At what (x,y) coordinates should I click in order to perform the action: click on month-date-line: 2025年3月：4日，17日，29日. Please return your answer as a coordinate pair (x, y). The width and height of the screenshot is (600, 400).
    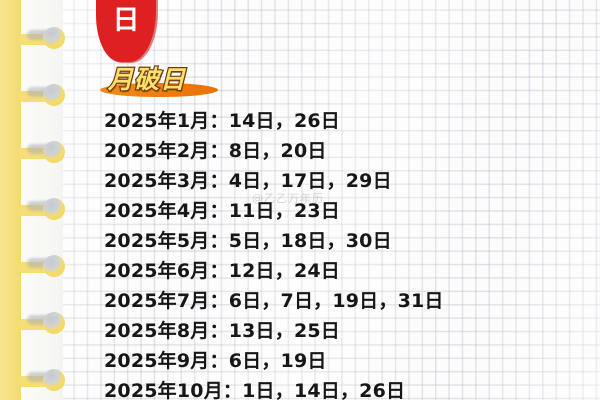
    Looking at the image, I should click on (248, 181).